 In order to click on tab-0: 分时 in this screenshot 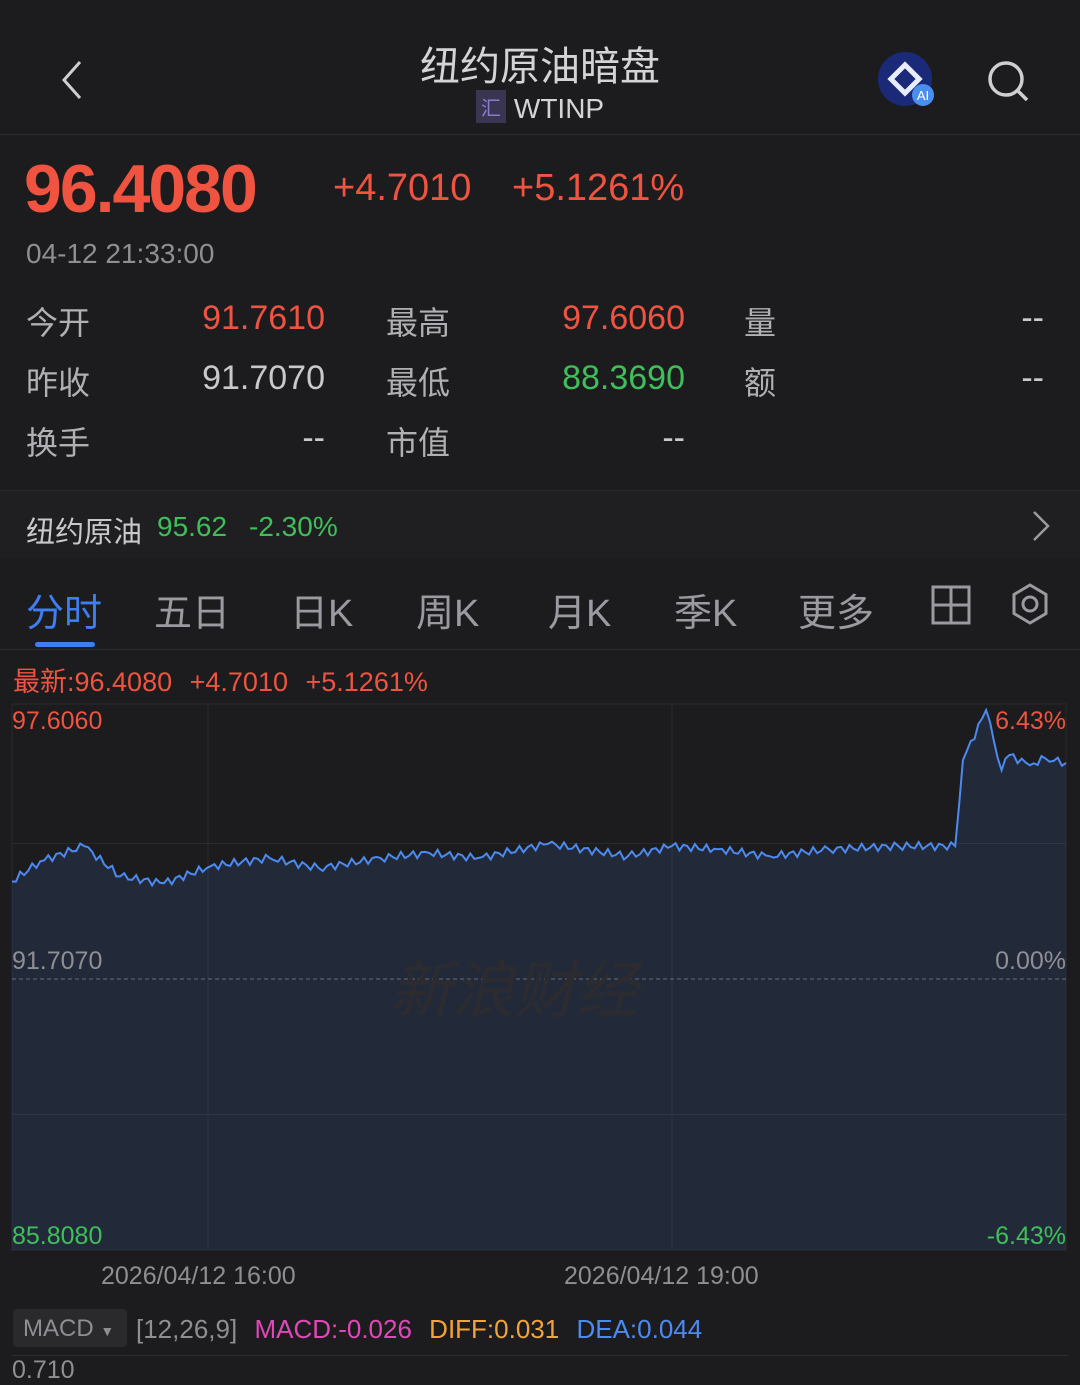, I will do `click(64, 609)`.